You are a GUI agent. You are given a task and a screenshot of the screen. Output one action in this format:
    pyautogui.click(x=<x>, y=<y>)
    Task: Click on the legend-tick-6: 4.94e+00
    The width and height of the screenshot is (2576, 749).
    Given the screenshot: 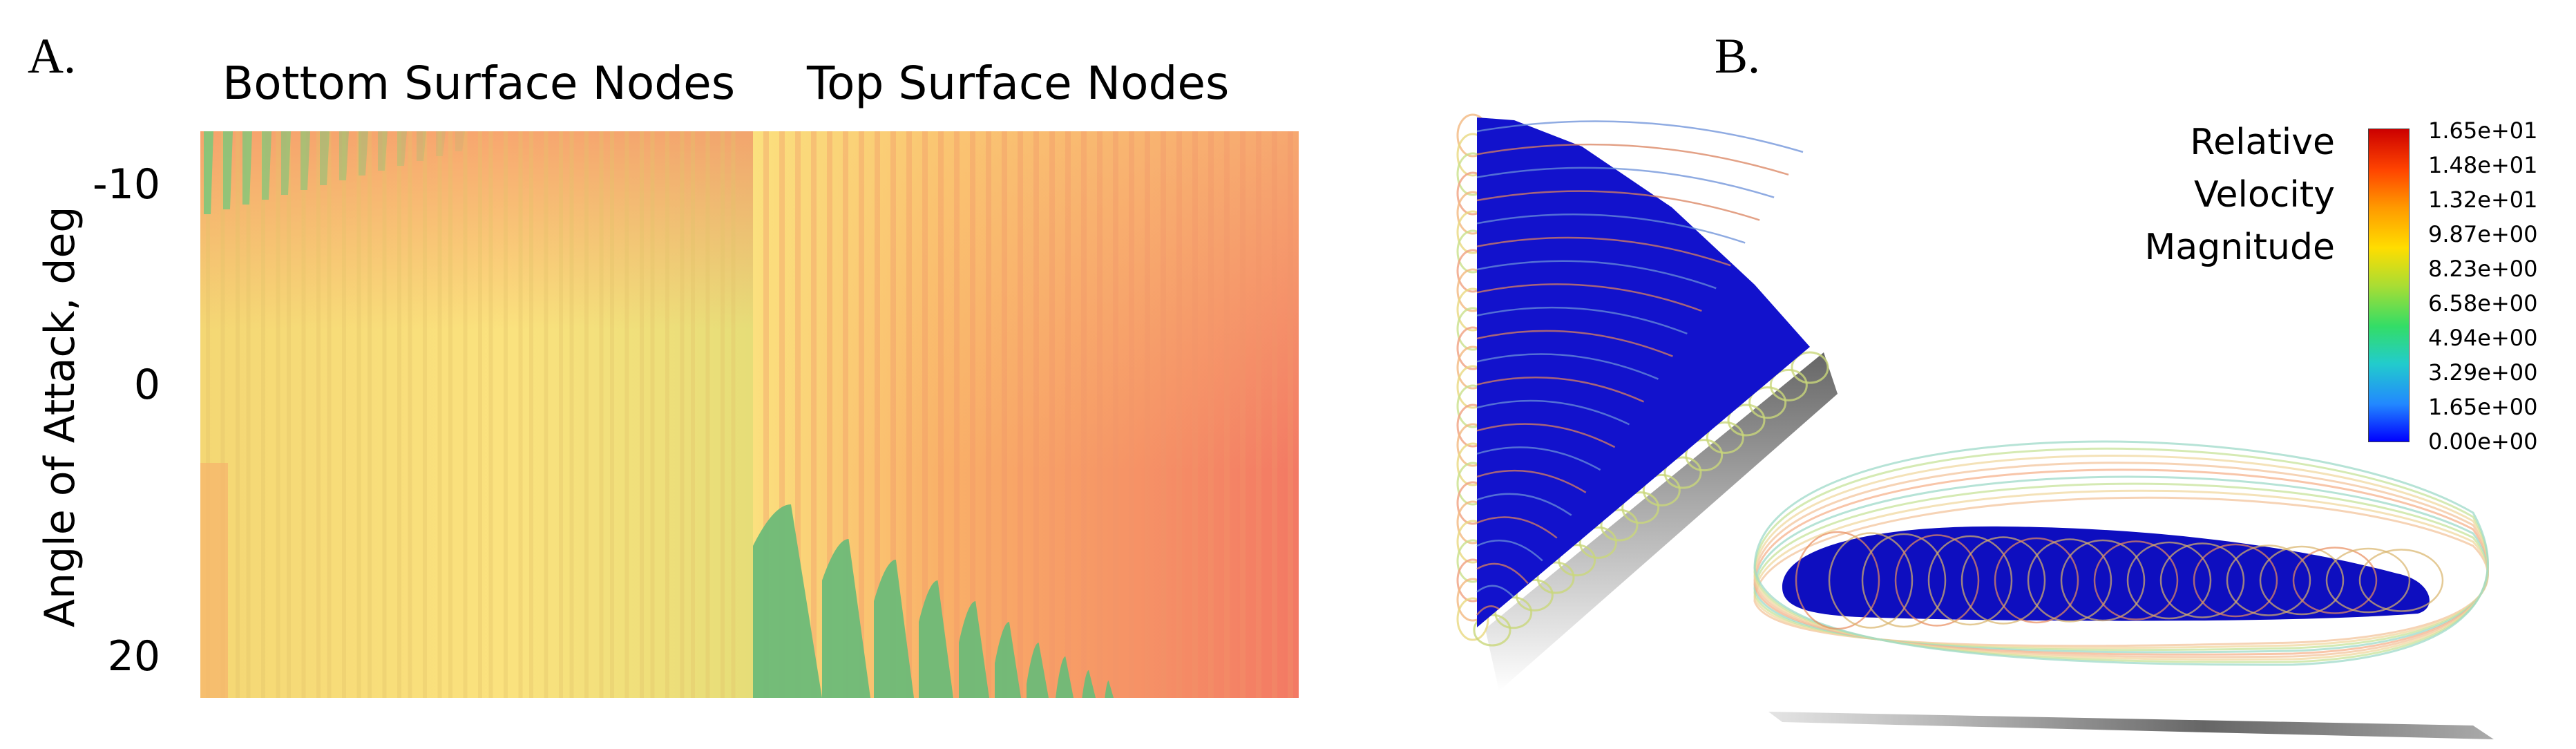 What is the action you would take?
    pyautogui.click(x=2483, y=338)
    